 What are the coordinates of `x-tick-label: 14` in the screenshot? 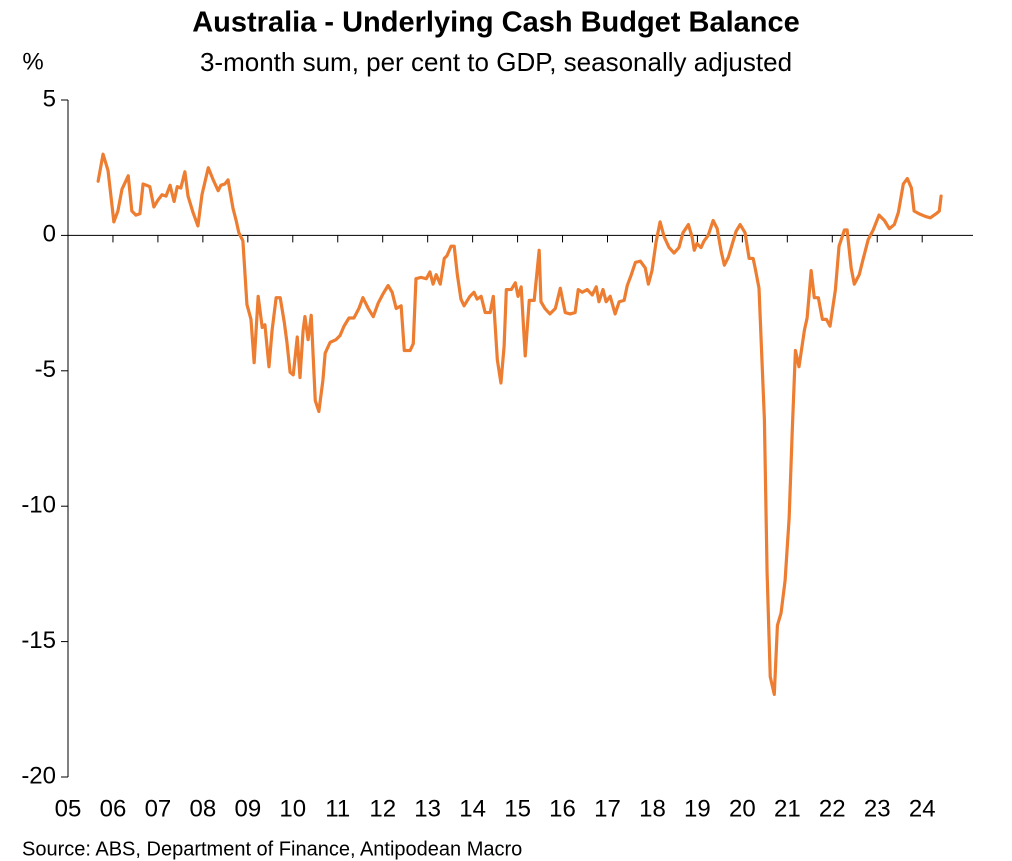 It's located at (472, 808).